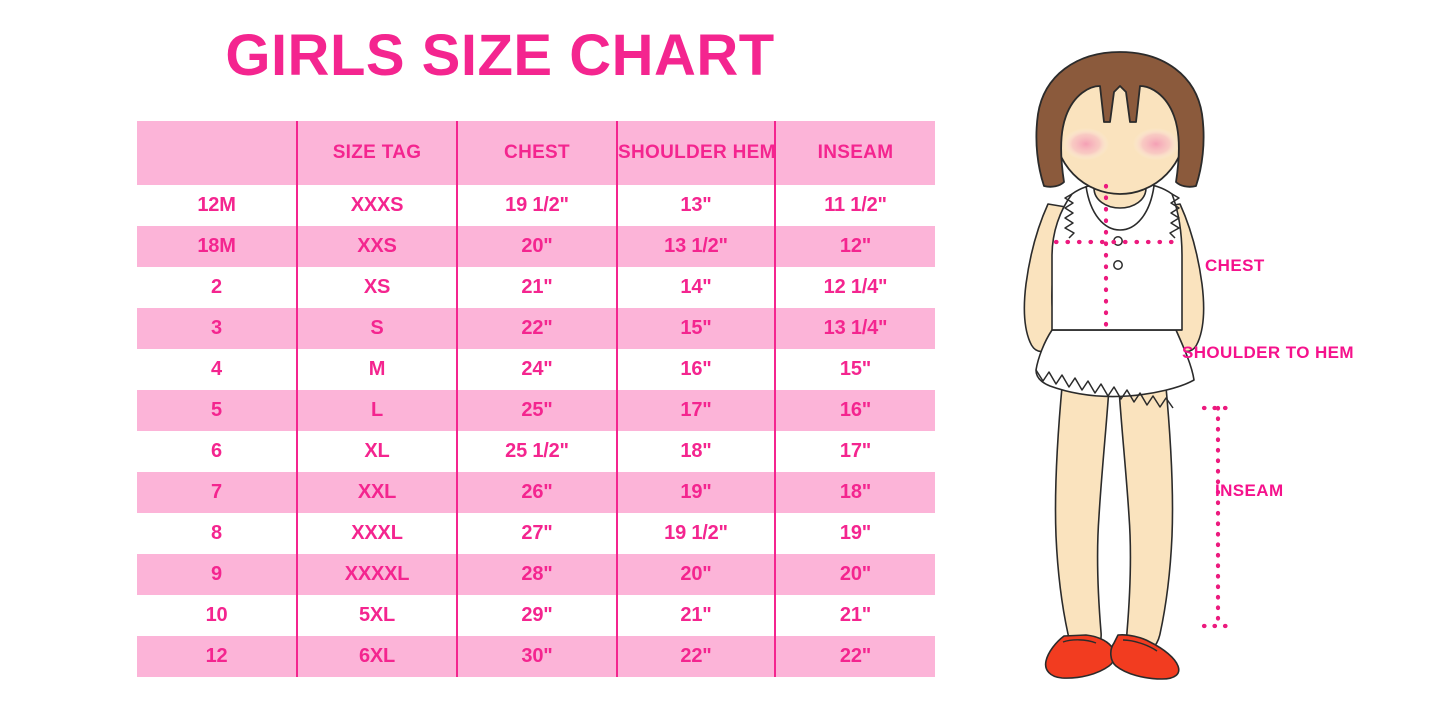 The image size is (1445, 723). Describe the element at coordinates (695, 451) in the screenshot. I see `table-cell-r6-c3: 18"` at that location.